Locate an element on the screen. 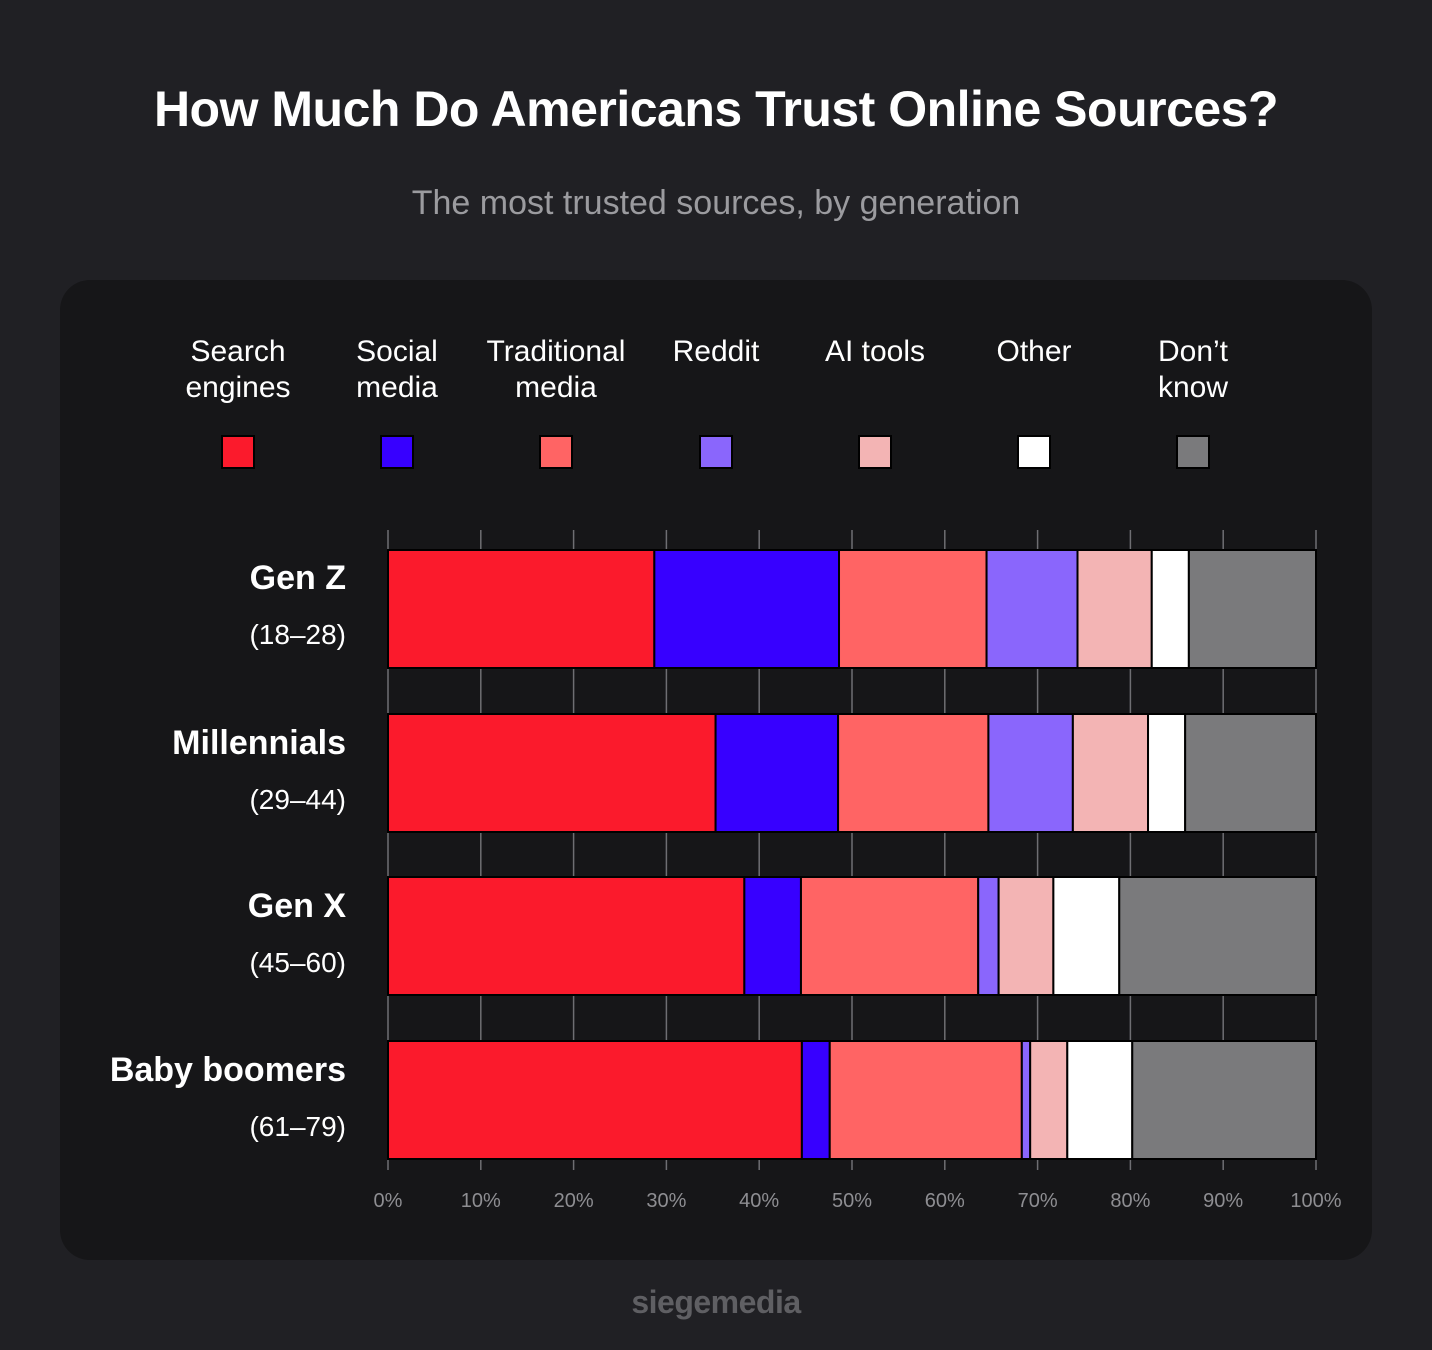  legend-label: Reddit is located at coordinates (716, 352).